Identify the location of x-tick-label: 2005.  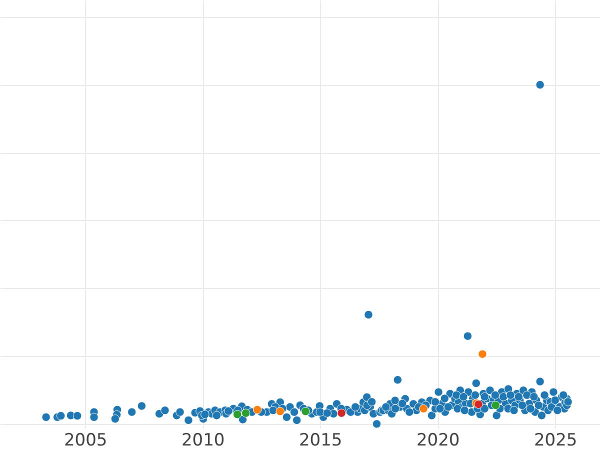
(86, 440).